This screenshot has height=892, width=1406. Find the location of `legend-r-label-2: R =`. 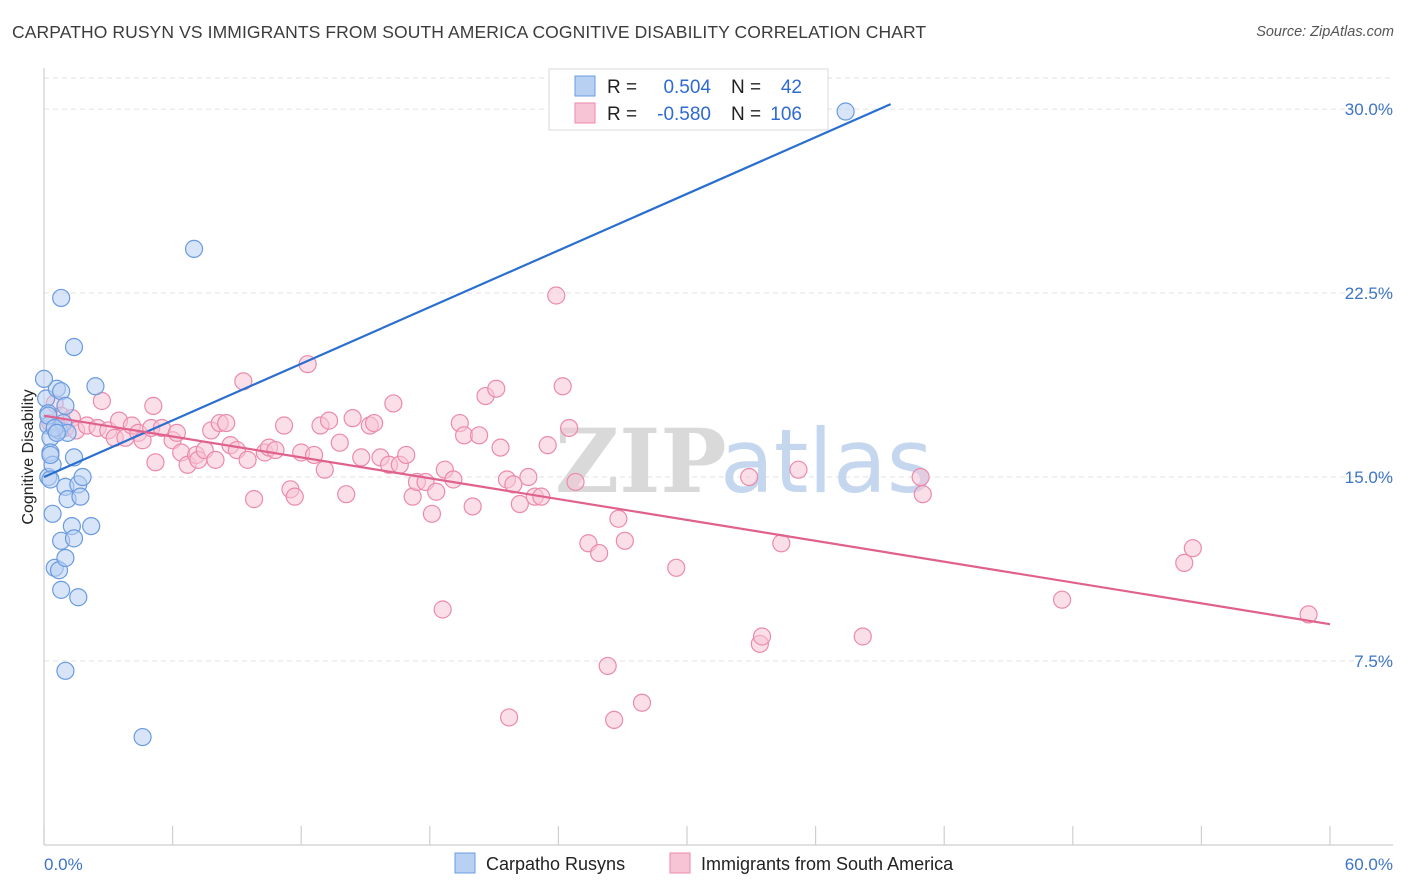

legend-r-label-2: R = is located at coordinates (622, 114).